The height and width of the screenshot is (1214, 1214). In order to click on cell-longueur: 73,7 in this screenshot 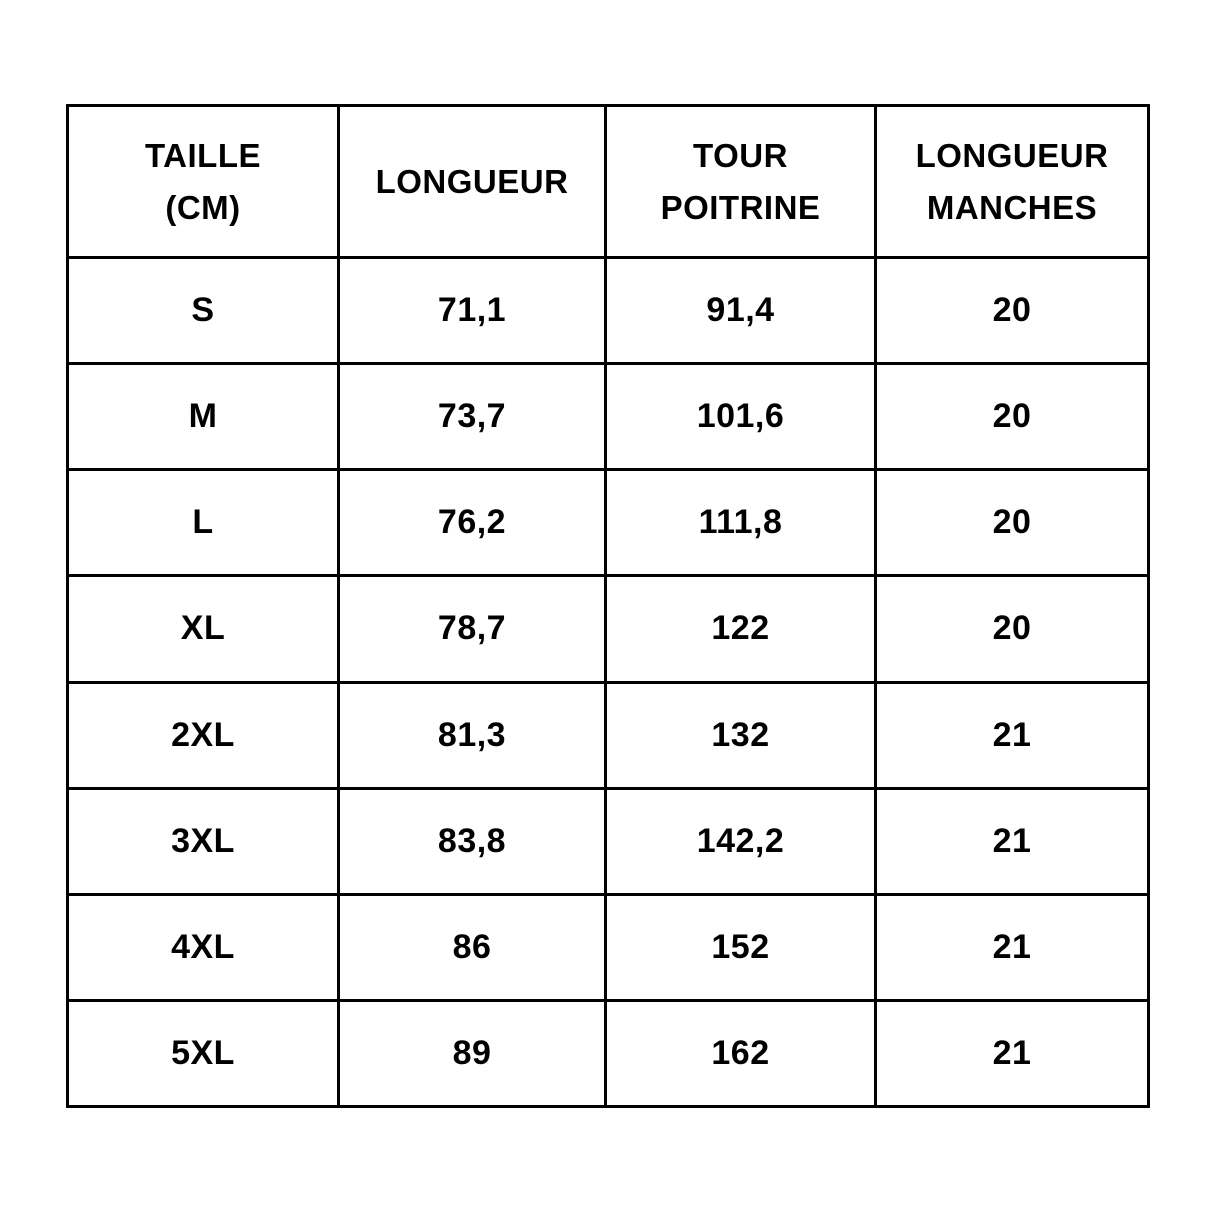, I will do `click(472, 417)`.